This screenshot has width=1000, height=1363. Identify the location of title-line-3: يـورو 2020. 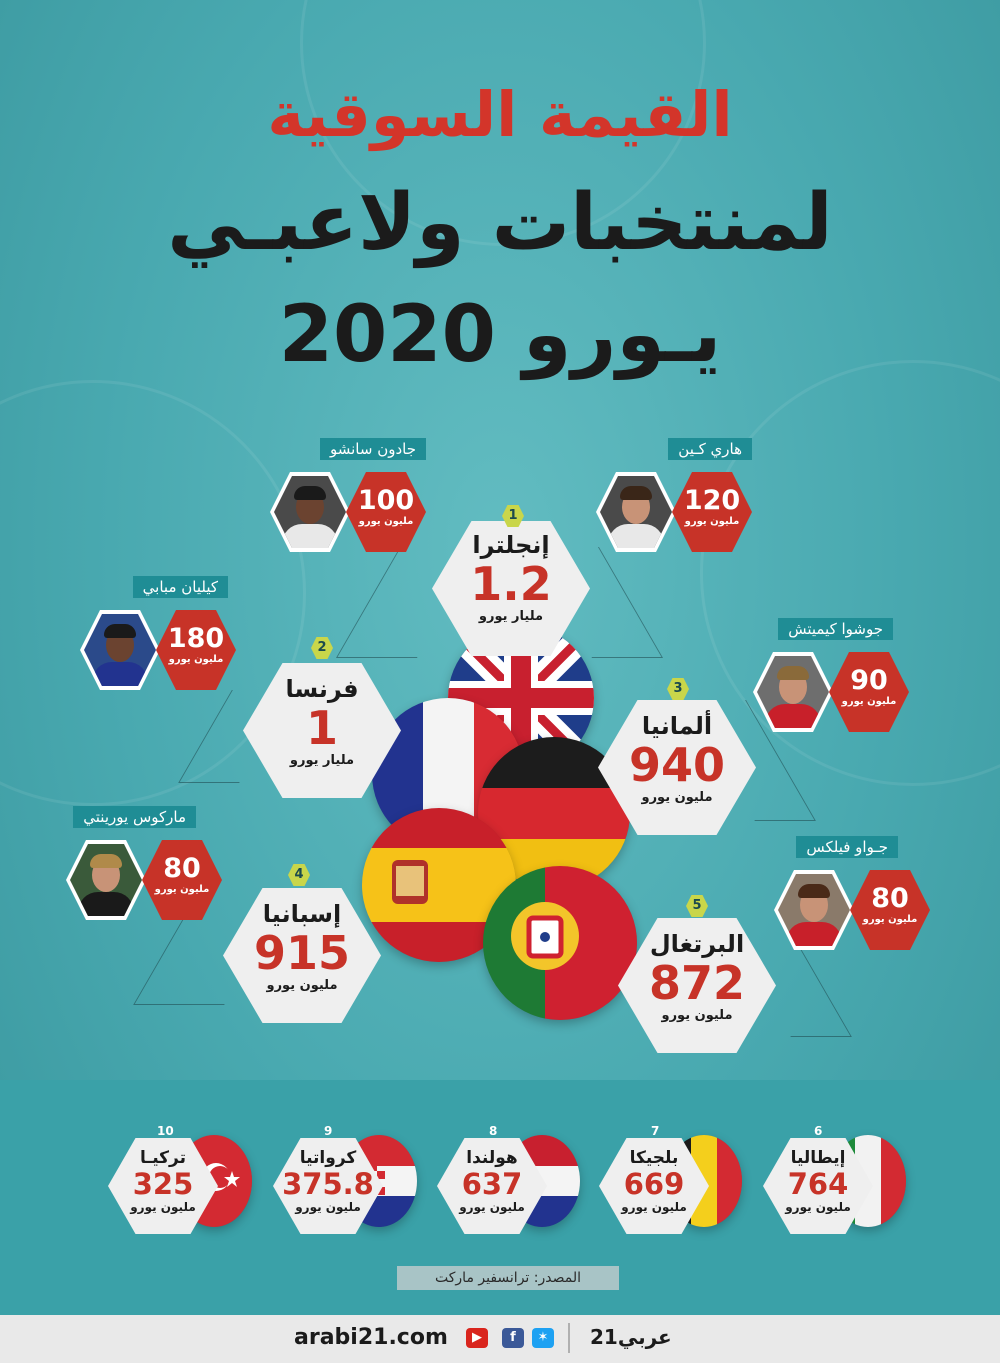
(500, 335).